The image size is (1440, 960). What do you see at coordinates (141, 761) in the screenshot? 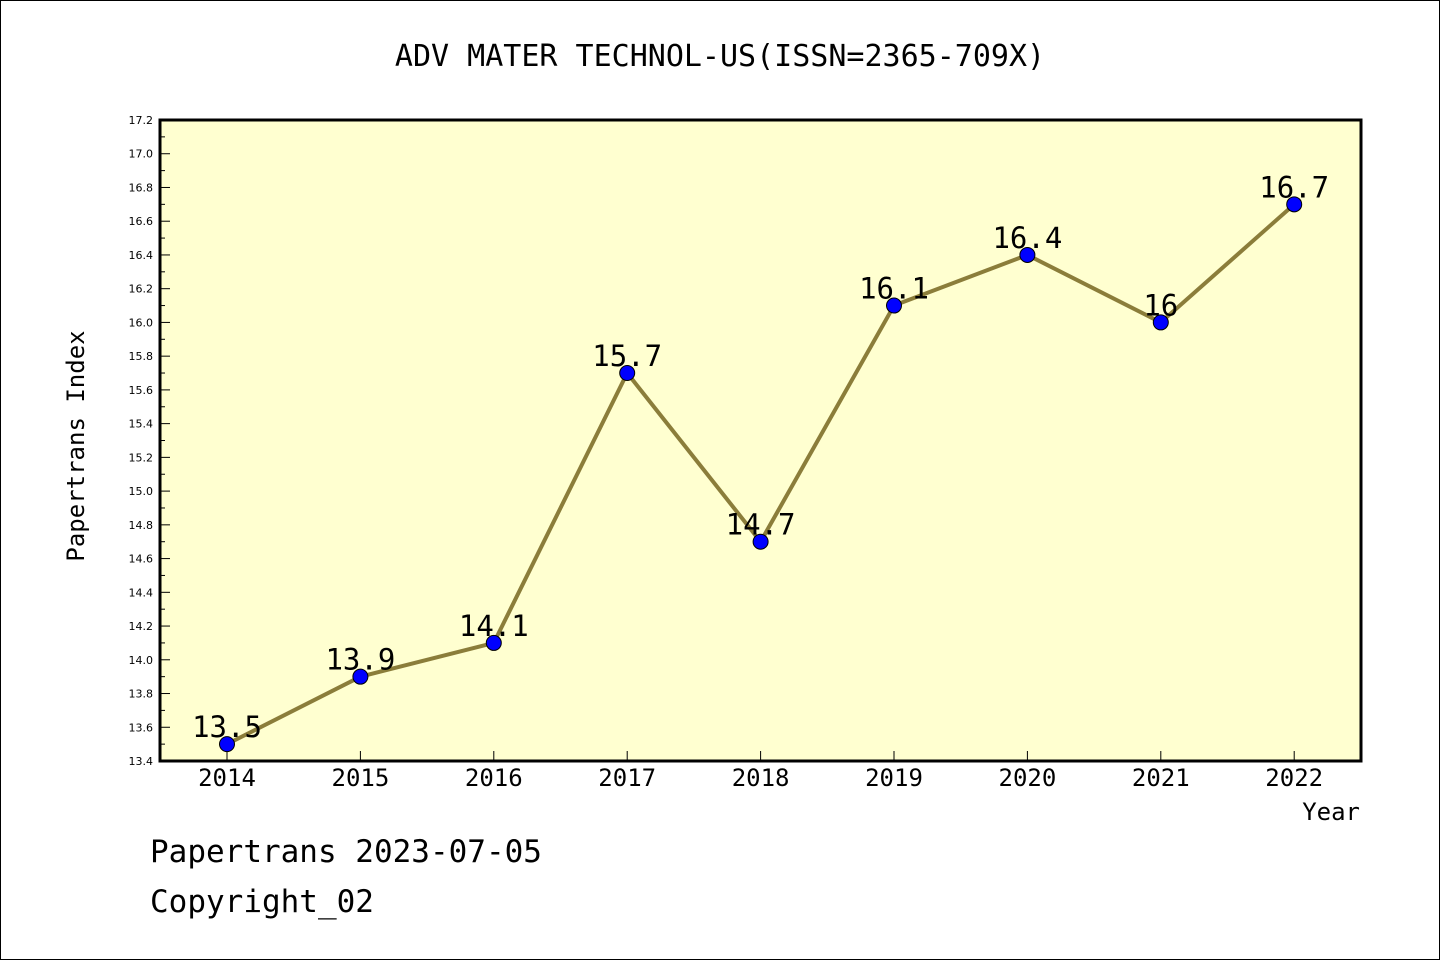
I see `y-tick-label: 13.4` at bounding box center [141, 761].